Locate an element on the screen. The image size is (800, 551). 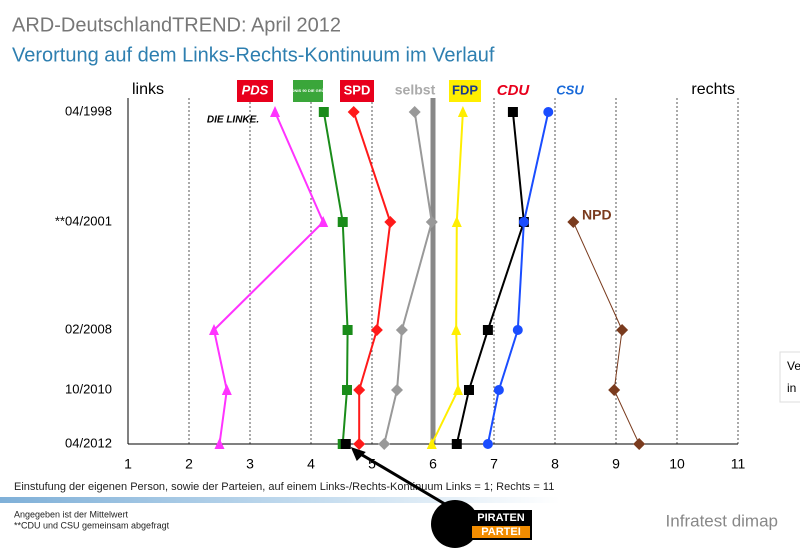
logo-circle is located at coordinates (455, 524).